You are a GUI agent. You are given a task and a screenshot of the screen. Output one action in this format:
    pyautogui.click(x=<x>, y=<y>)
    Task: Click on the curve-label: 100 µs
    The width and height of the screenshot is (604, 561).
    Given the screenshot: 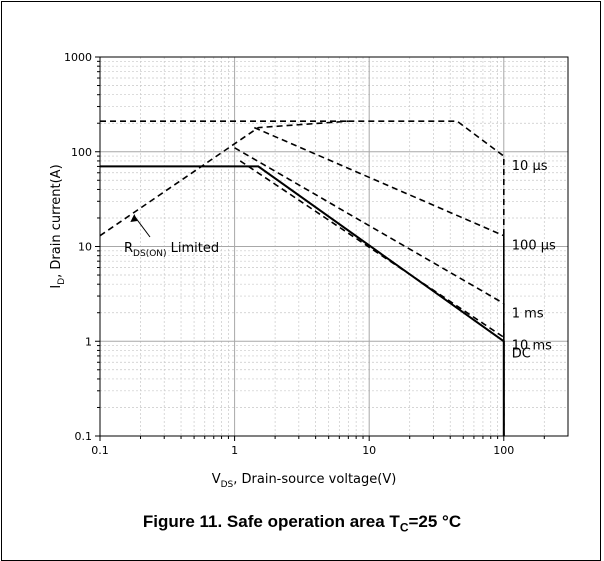 What is the action you would take?
    pyautogui.click(x=534, y=246)
    